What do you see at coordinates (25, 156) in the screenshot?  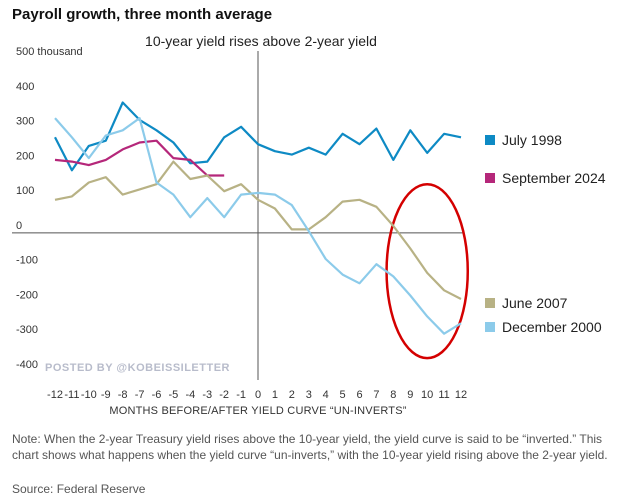 I see `y-tick-label: 200` at bounding box center [25, 156].